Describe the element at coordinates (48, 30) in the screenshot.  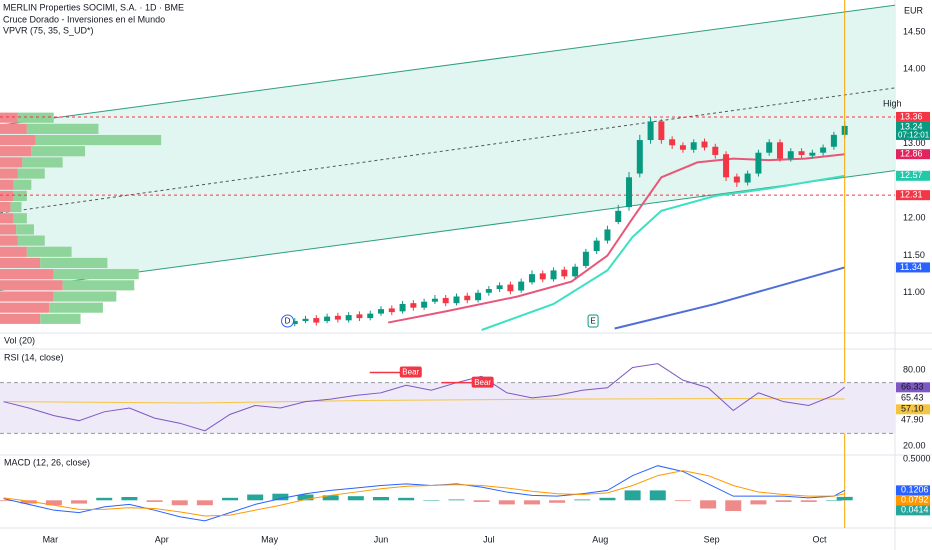
I see `indicator-label: VPVR (75, 35, S_UD*)` at that location.